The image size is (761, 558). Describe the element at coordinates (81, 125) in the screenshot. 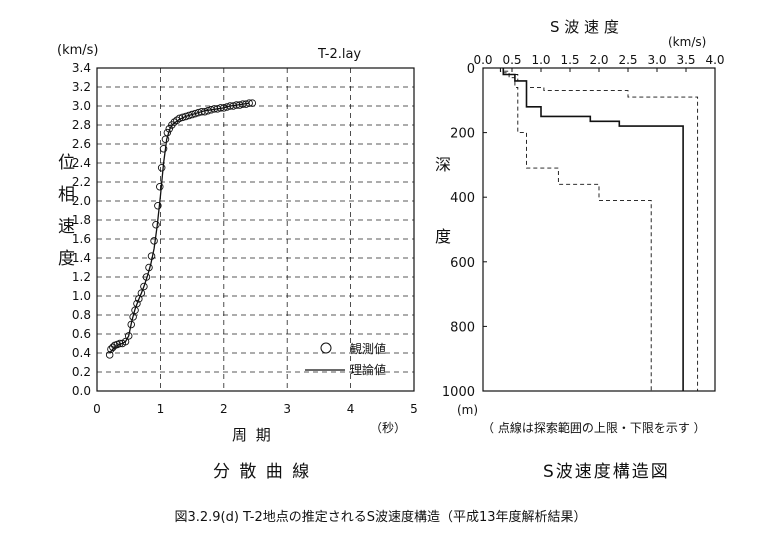

I see `left-ytick-label: 2.8` at that location.